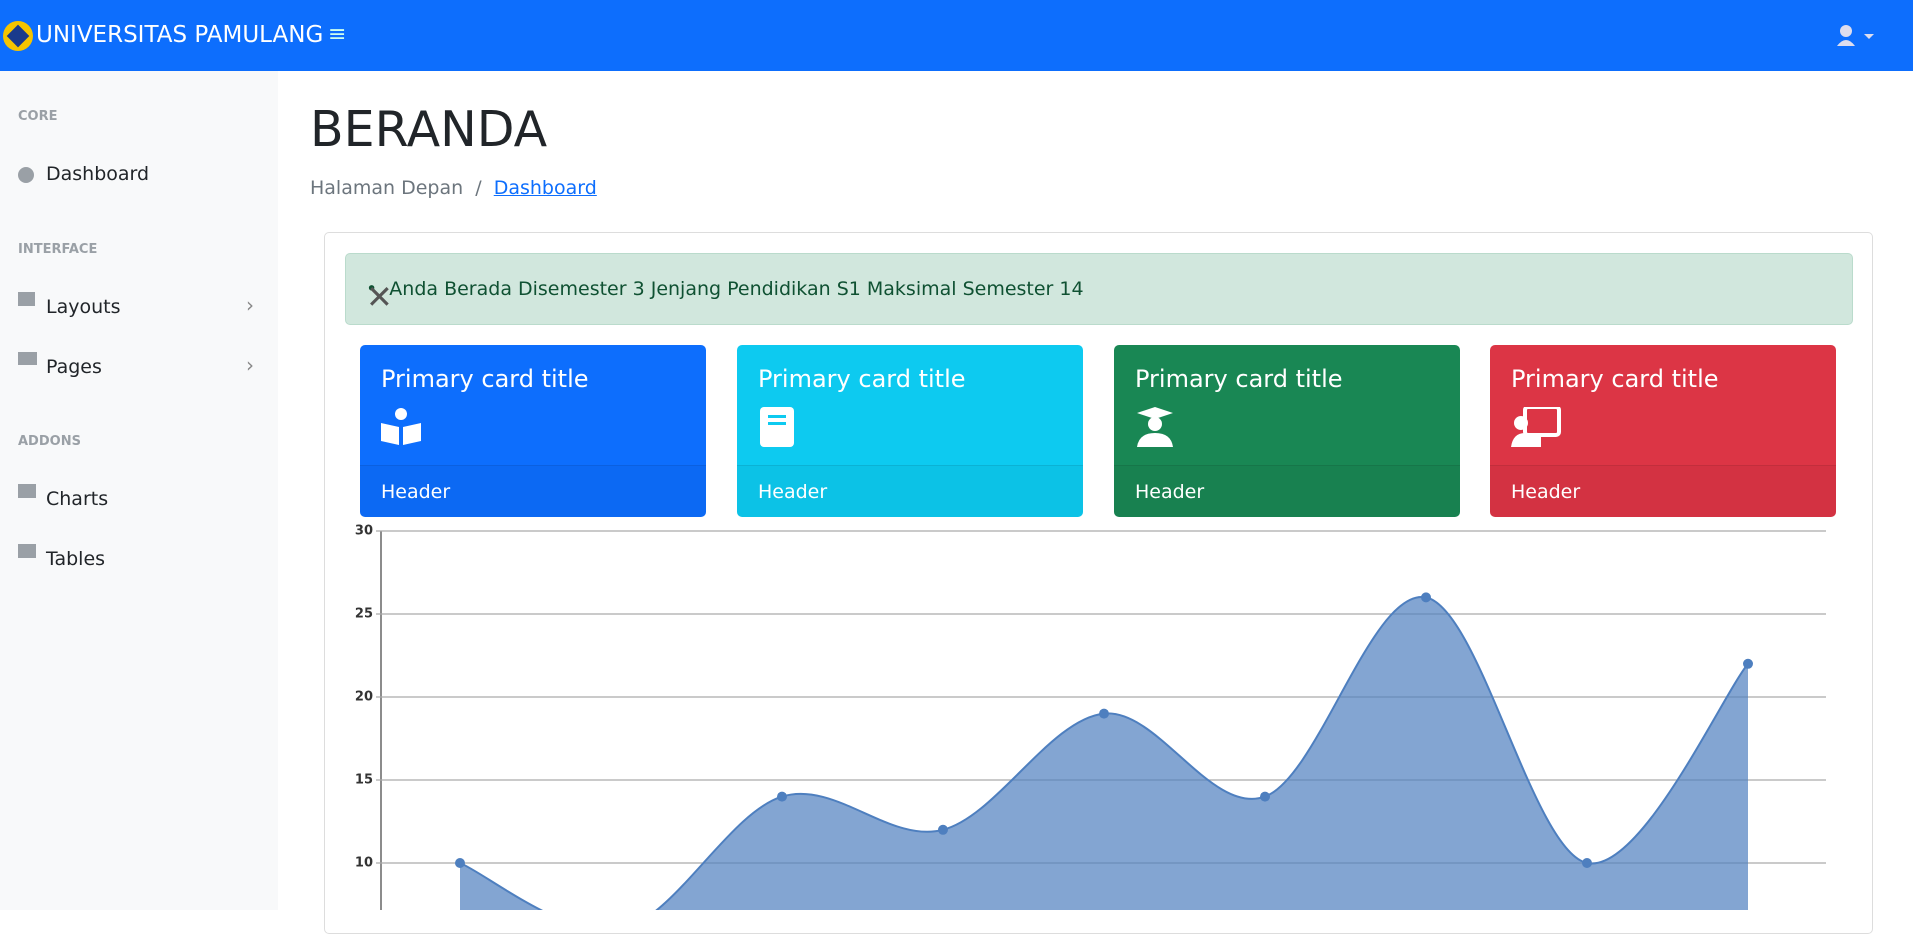 The width and height of the screenshot is (1913, 934). What do you see at coordinates (364, 780) in the screenshot?
I see `y-tick-label: 15` at bounding box center [364, 780].